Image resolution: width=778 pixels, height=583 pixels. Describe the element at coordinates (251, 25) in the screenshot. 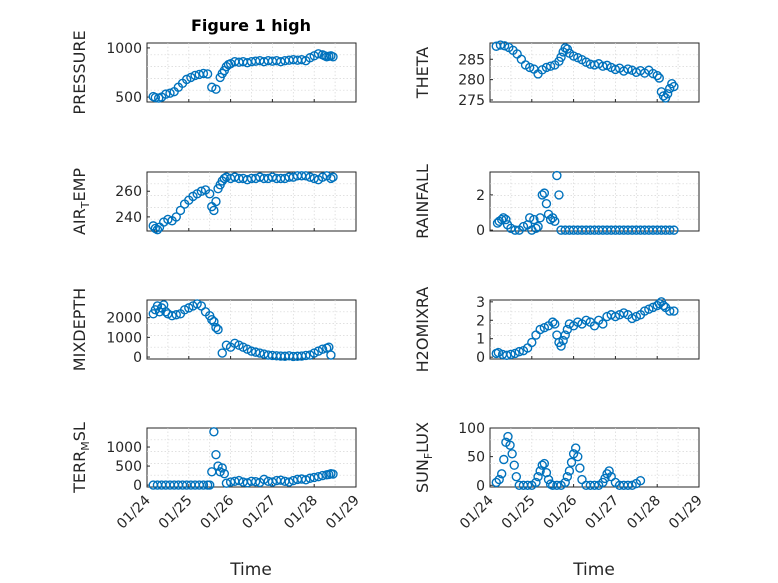

I see `figure-title: Figure 1 high` at that location.